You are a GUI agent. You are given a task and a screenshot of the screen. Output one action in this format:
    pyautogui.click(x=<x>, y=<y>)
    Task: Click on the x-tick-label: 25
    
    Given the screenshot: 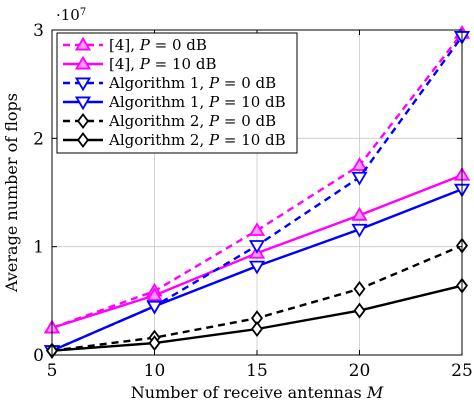 What is the action you would take?
    pyautogui.click(x=462, y=371)
    